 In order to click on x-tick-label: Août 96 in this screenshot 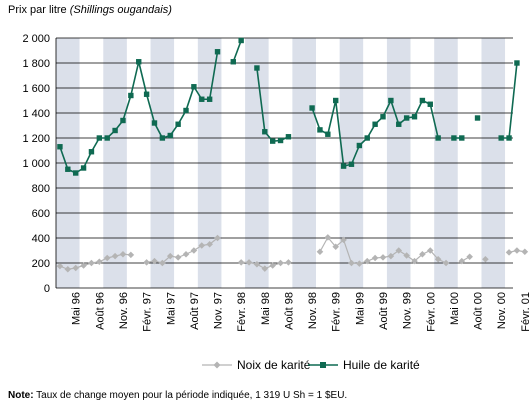, I will do `click(100, 311)`.